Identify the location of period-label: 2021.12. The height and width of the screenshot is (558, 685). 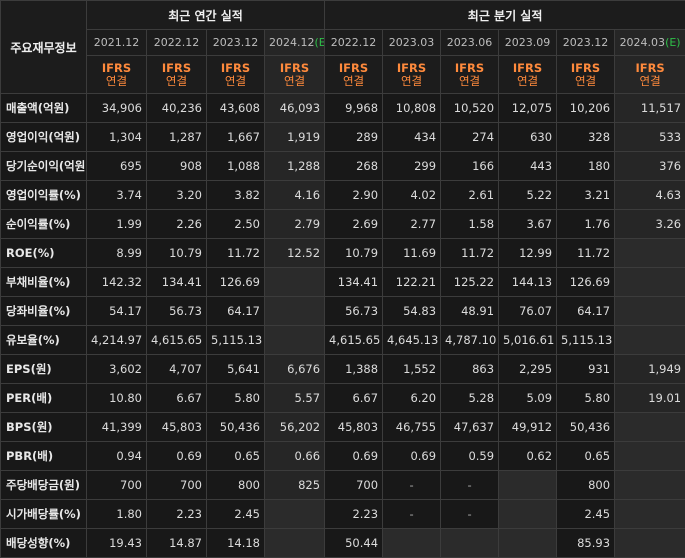
(116, 42).